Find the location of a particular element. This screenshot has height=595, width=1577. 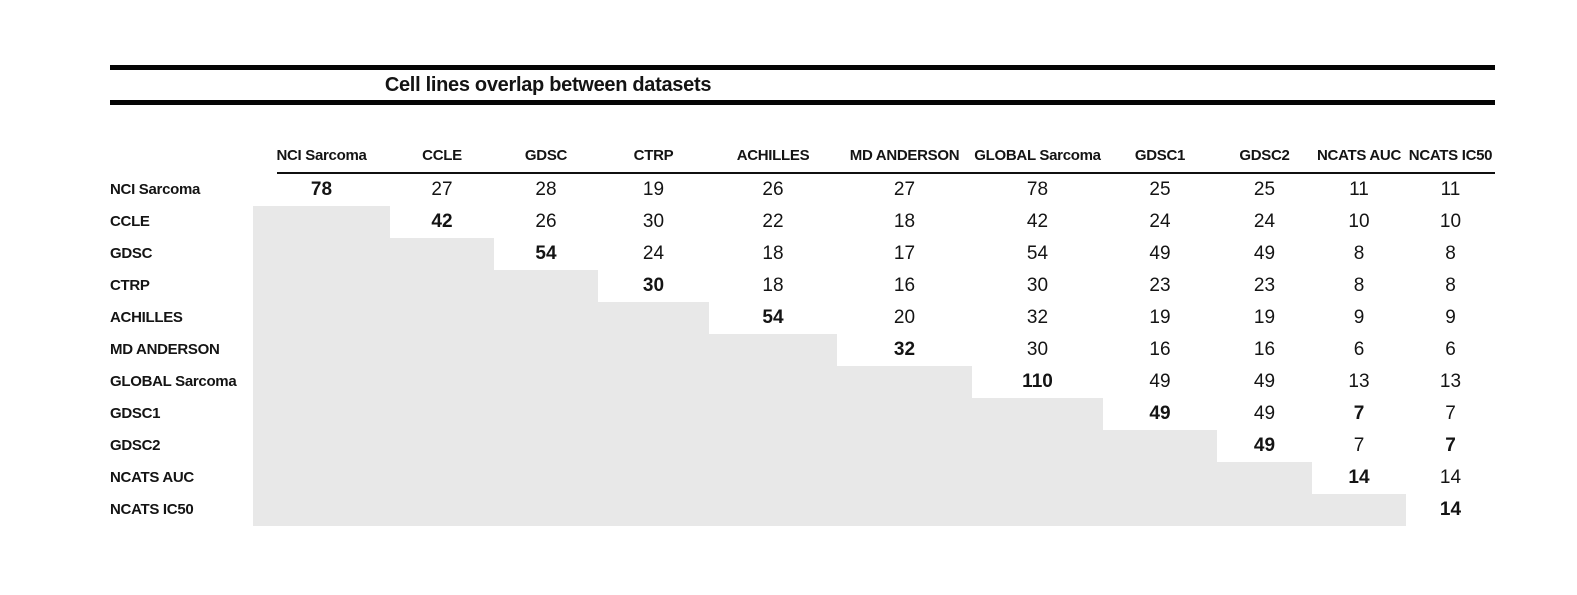

cell-nci-sarcoma-ncats-auc: 11 is located at coordinates (1359, 189).